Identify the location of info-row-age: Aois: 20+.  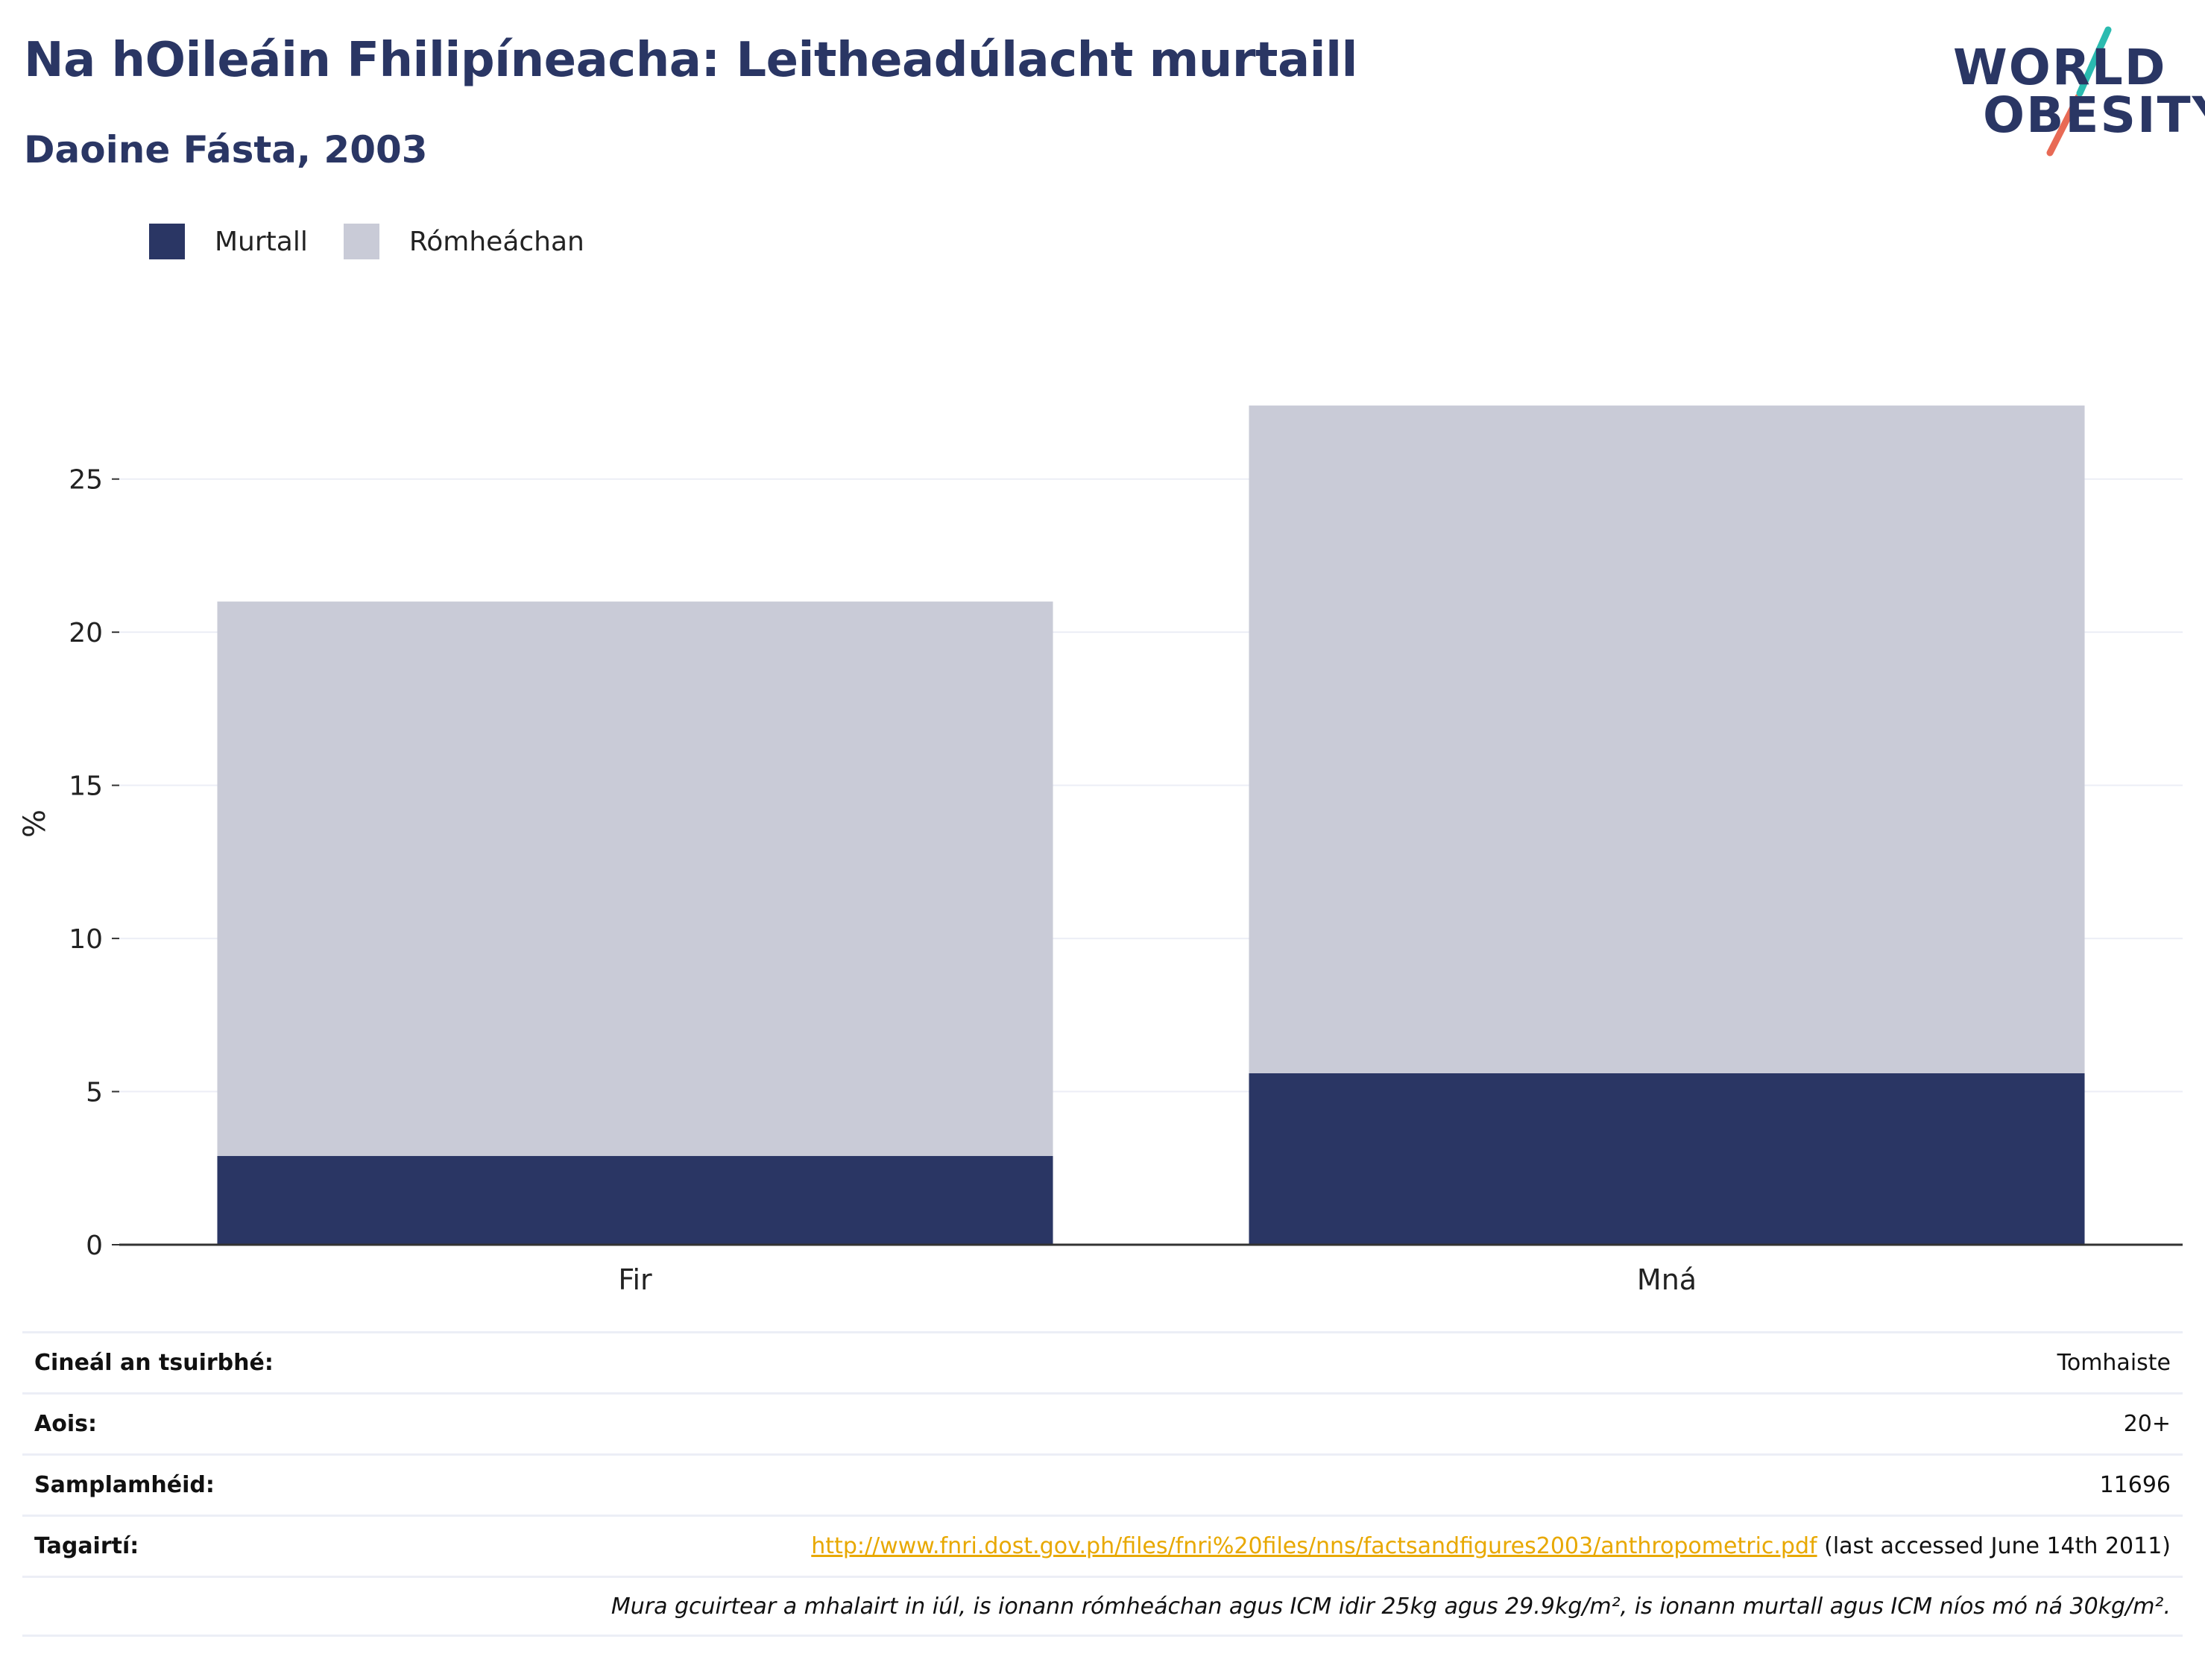
(1102, 1422).